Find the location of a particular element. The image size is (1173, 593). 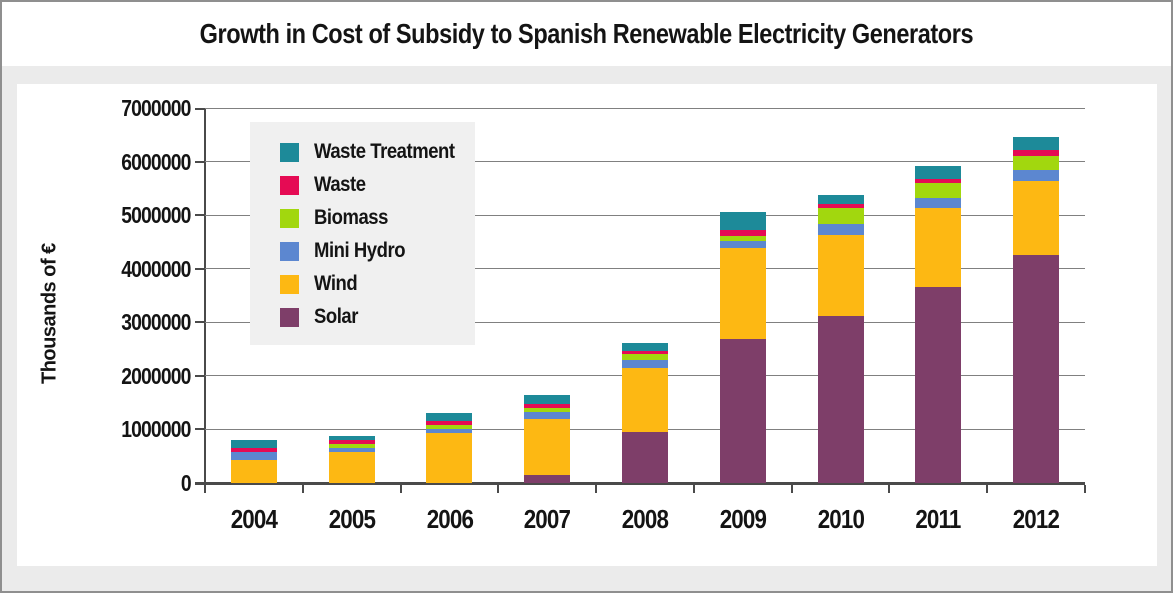

bar-2007 is located at coordinates (547, 295).